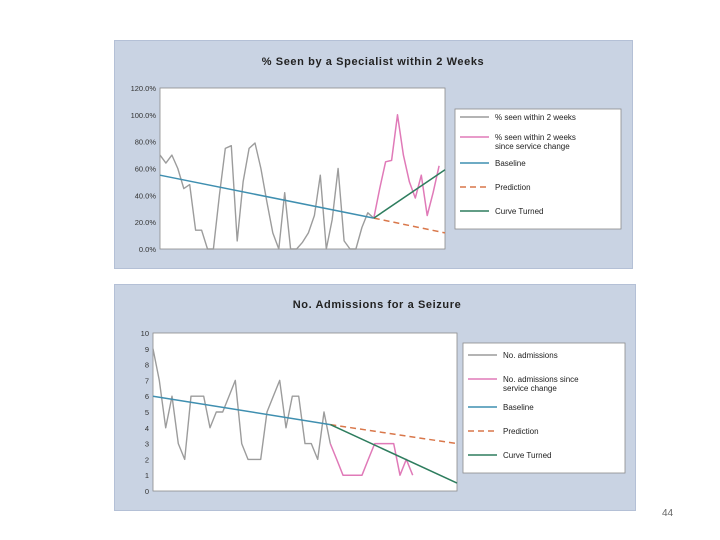 This screenshot has width=720, height=540. Describe the element at coordinates (146, 142) in the screenshot. I see `y-tick-label: 80.0%` at that location.